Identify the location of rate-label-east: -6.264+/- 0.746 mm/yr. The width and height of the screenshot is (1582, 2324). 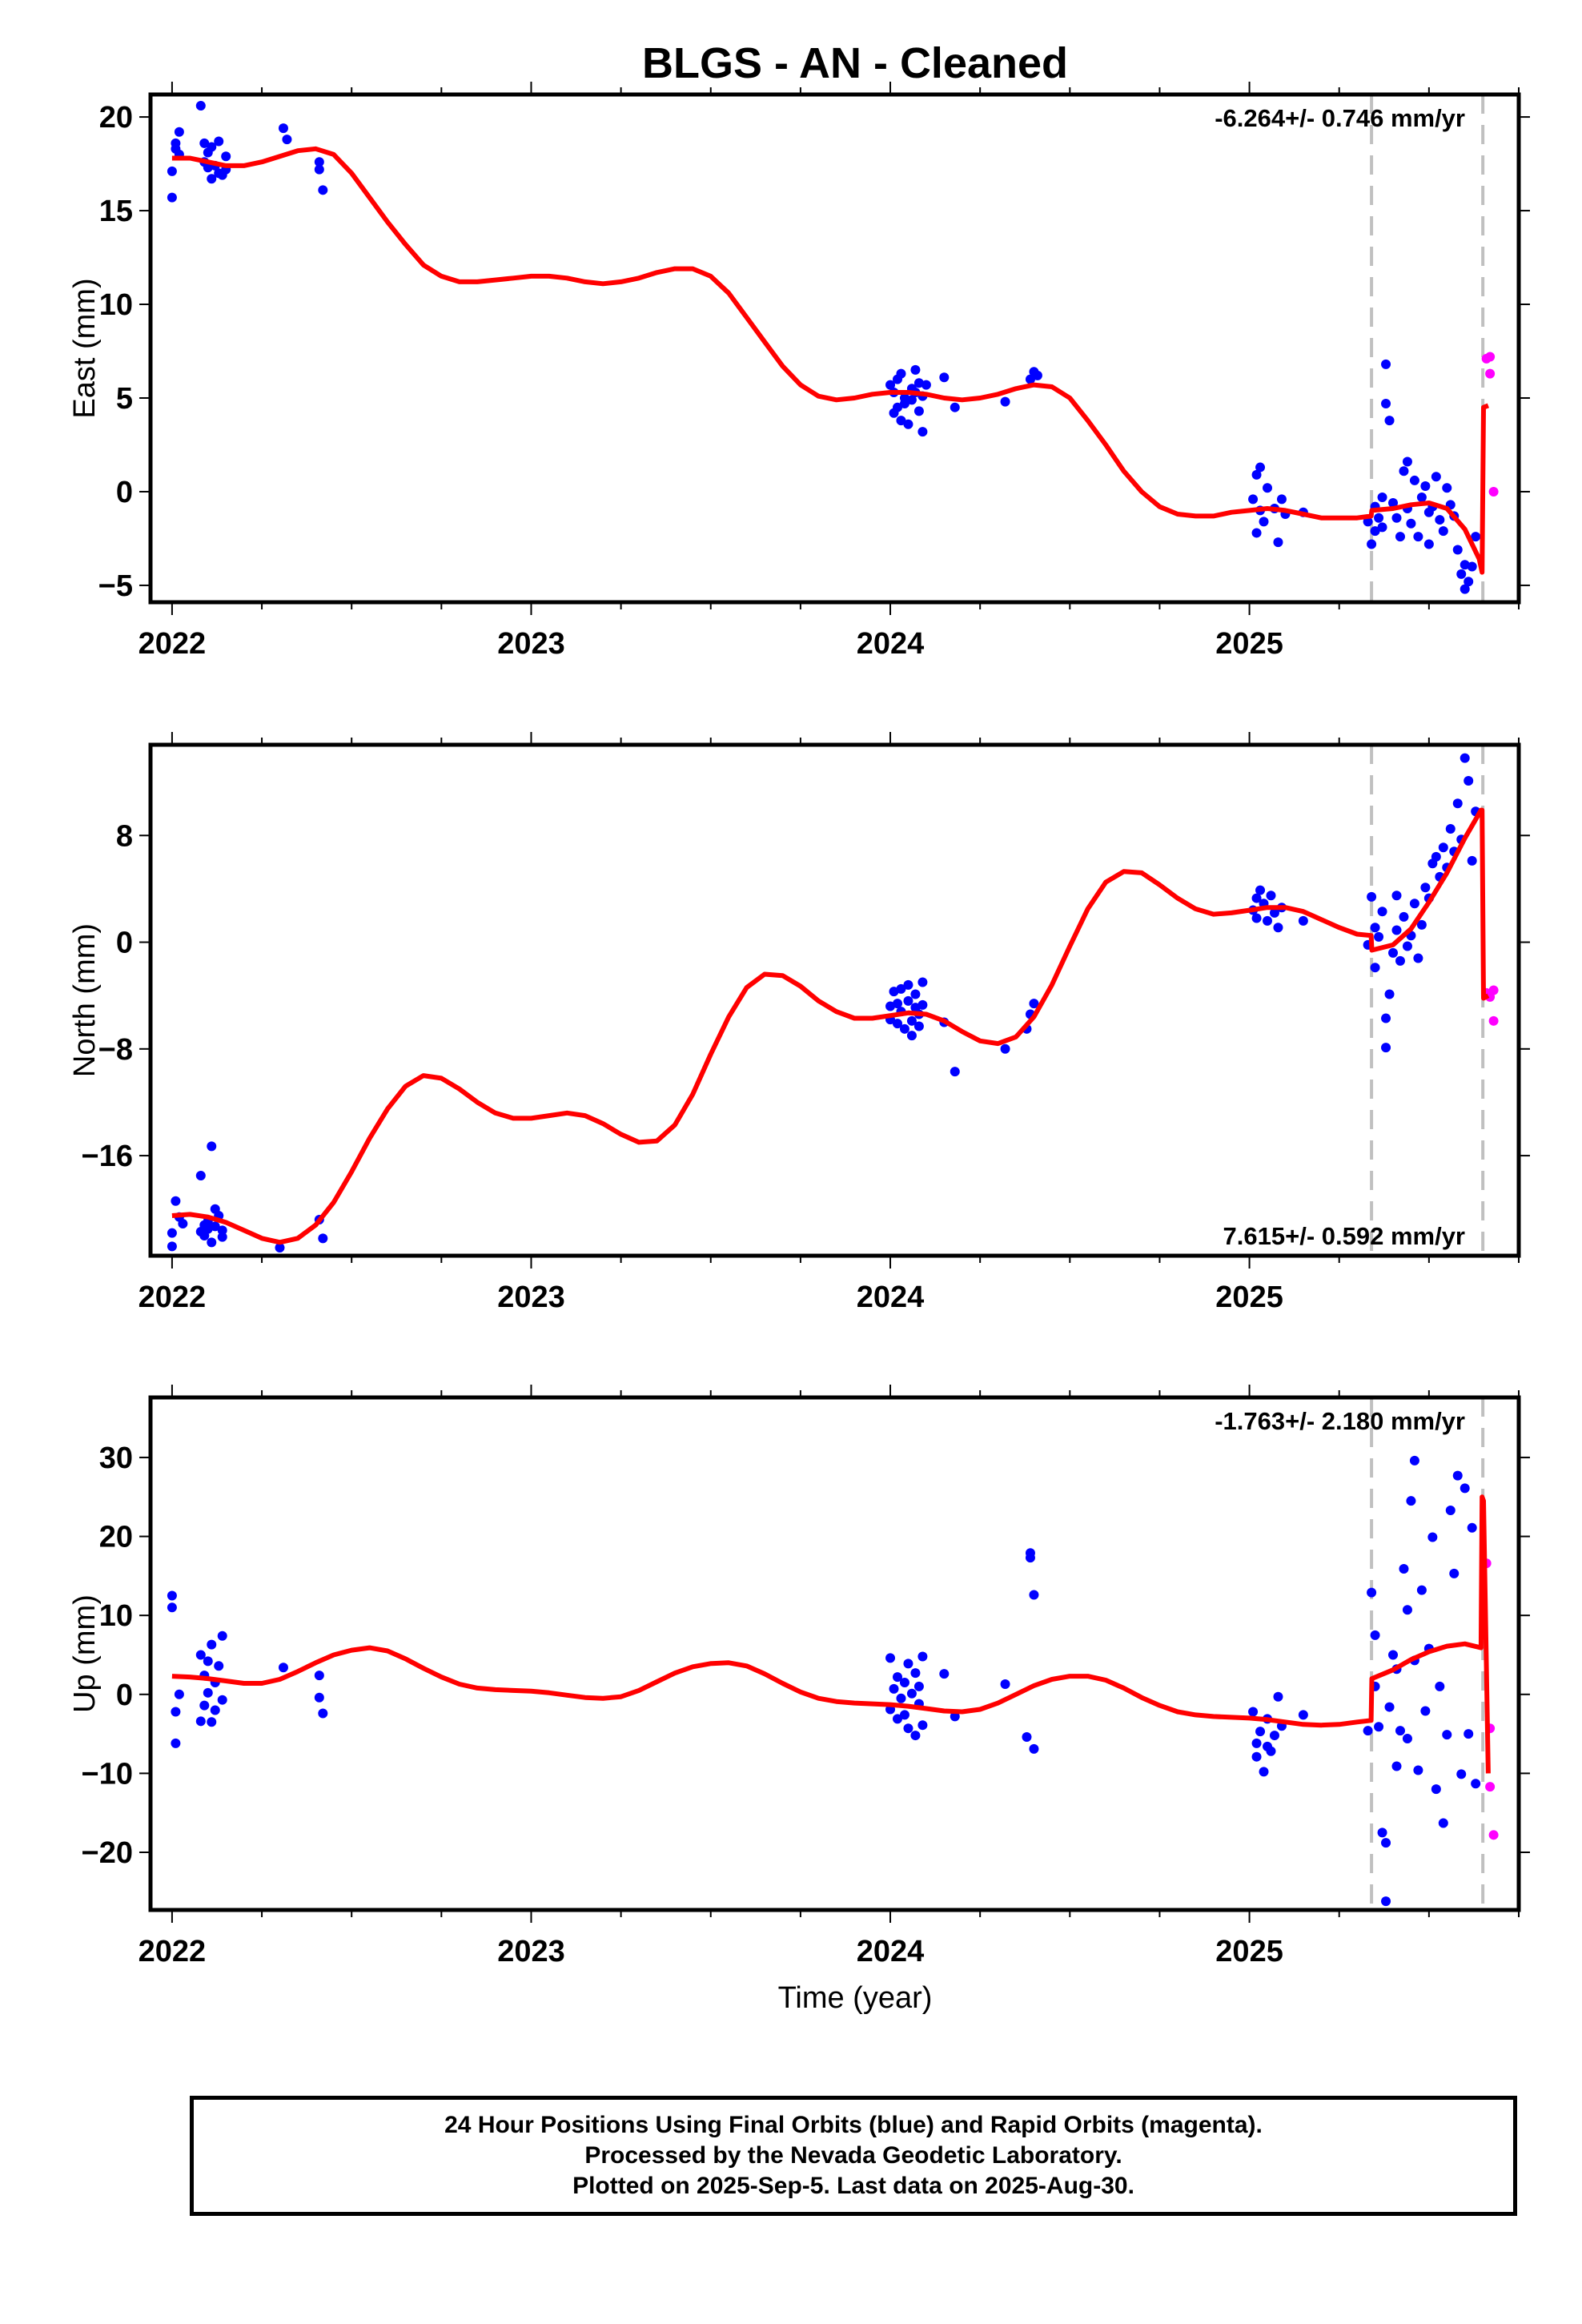
(1340, 118).